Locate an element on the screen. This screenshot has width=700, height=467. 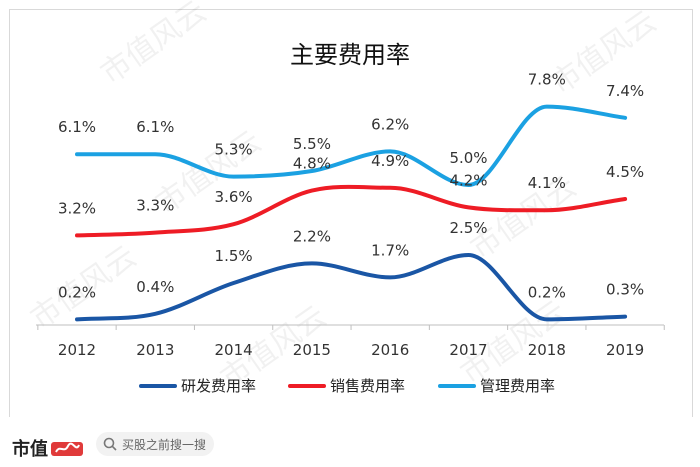
watermark-text: 市值风云 is located at coordinates (154, 46).